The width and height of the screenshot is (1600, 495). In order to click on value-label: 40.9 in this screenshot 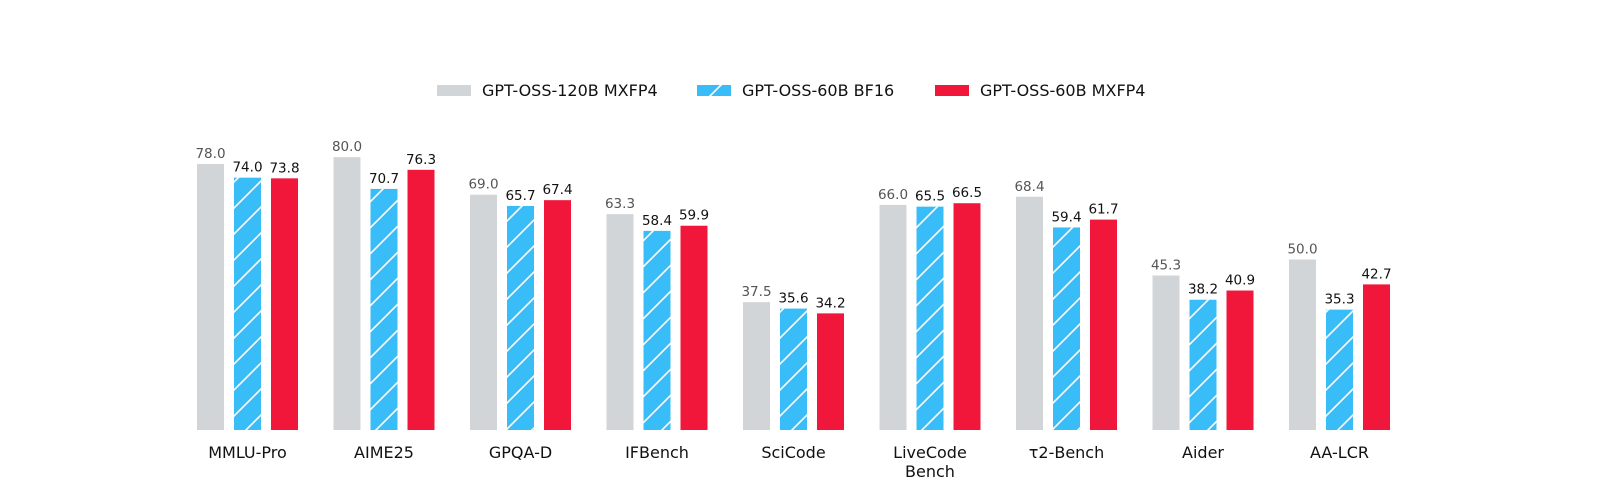, I will do `click(1240, 281)`.